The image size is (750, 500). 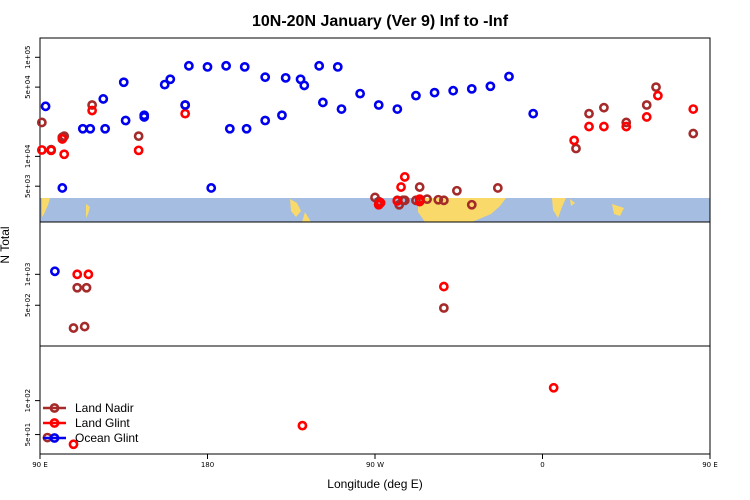 I want to click on y-tick-label: 5e+03, so click(x=28, y=186).